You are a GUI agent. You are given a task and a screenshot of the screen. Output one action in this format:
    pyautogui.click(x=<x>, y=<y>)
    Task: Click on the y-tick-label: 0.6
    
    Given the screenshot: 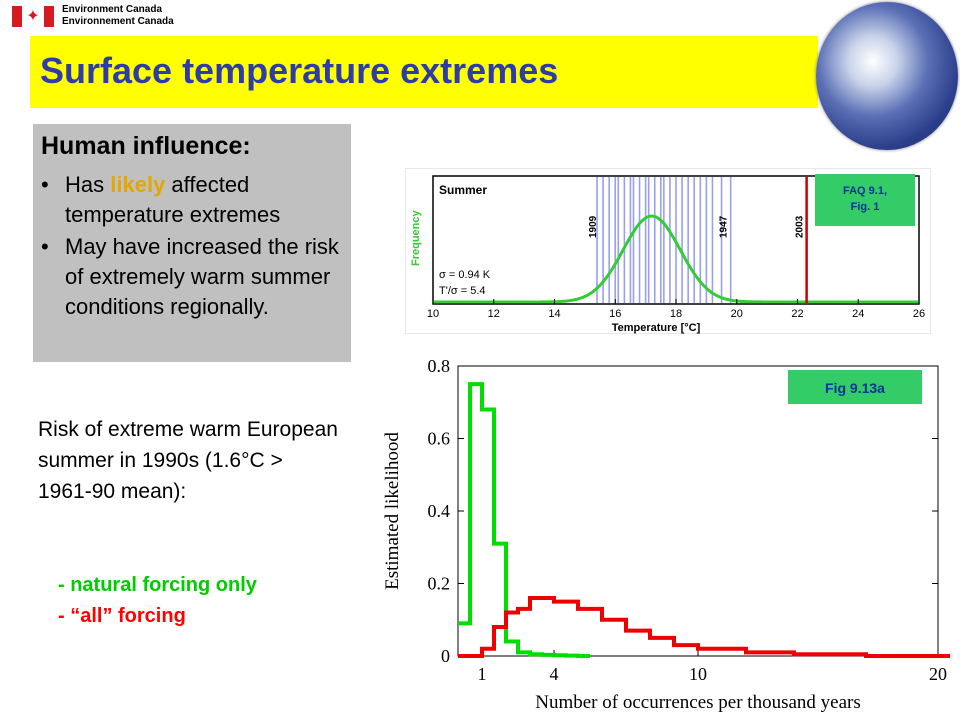 What is the action you would take?
    pyautogui.click(x=439, y=439)
    